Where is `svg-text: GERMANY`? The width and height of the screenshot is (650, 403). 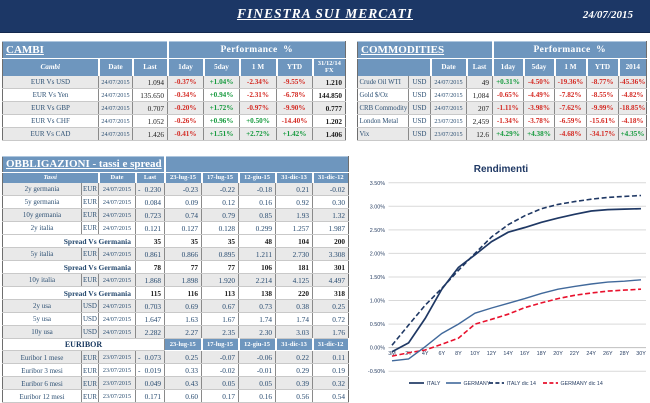 svg-text: GERMANY is located at coordinates (477, 384).